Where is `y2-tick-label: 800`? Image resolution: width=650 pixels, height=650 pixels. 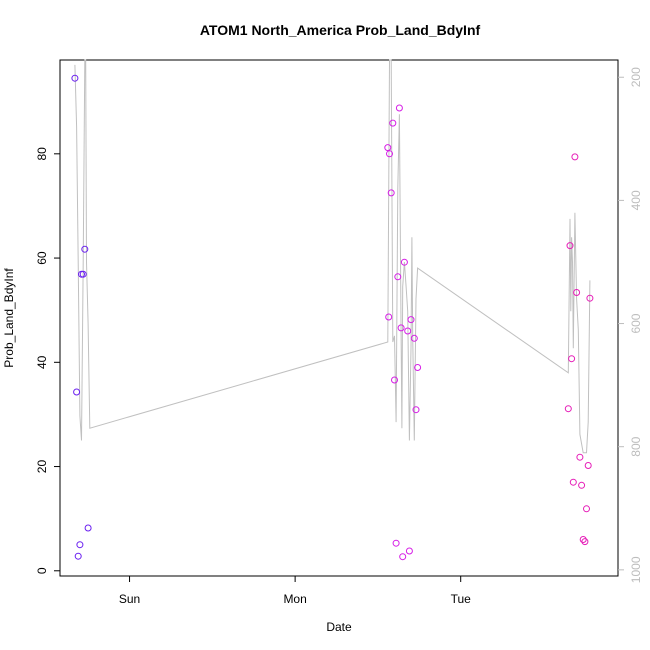 y2-tick-label: 800 is located at coordinates (636, 446).